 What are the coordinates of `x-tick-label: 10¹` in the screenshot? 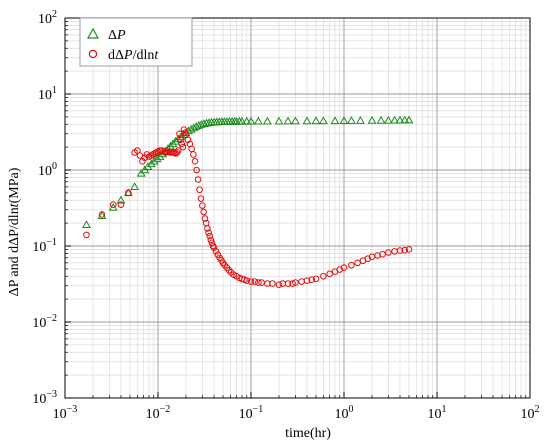 It's located at (437, 413).